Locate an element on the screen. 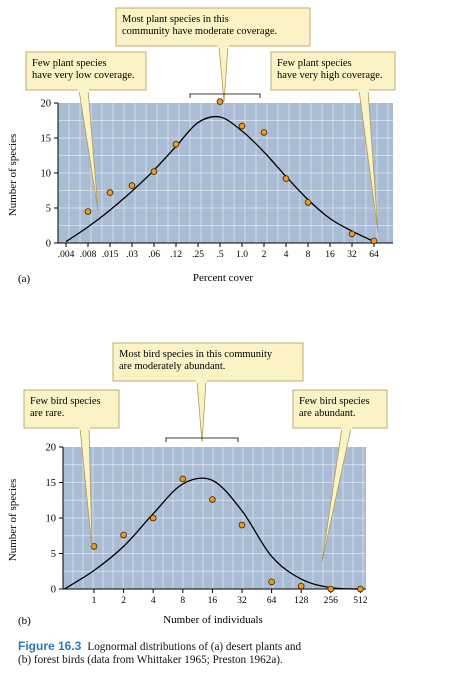 The image size is (456, 686). callout-a-low: Few plant species have very low coverage. is located at coordinates (86, 131).